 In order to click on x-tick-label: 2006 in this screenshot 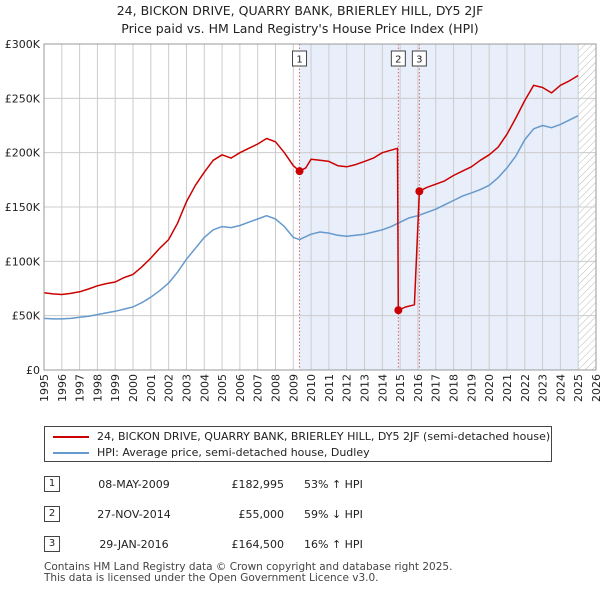, I will do `click(240, 388)`.